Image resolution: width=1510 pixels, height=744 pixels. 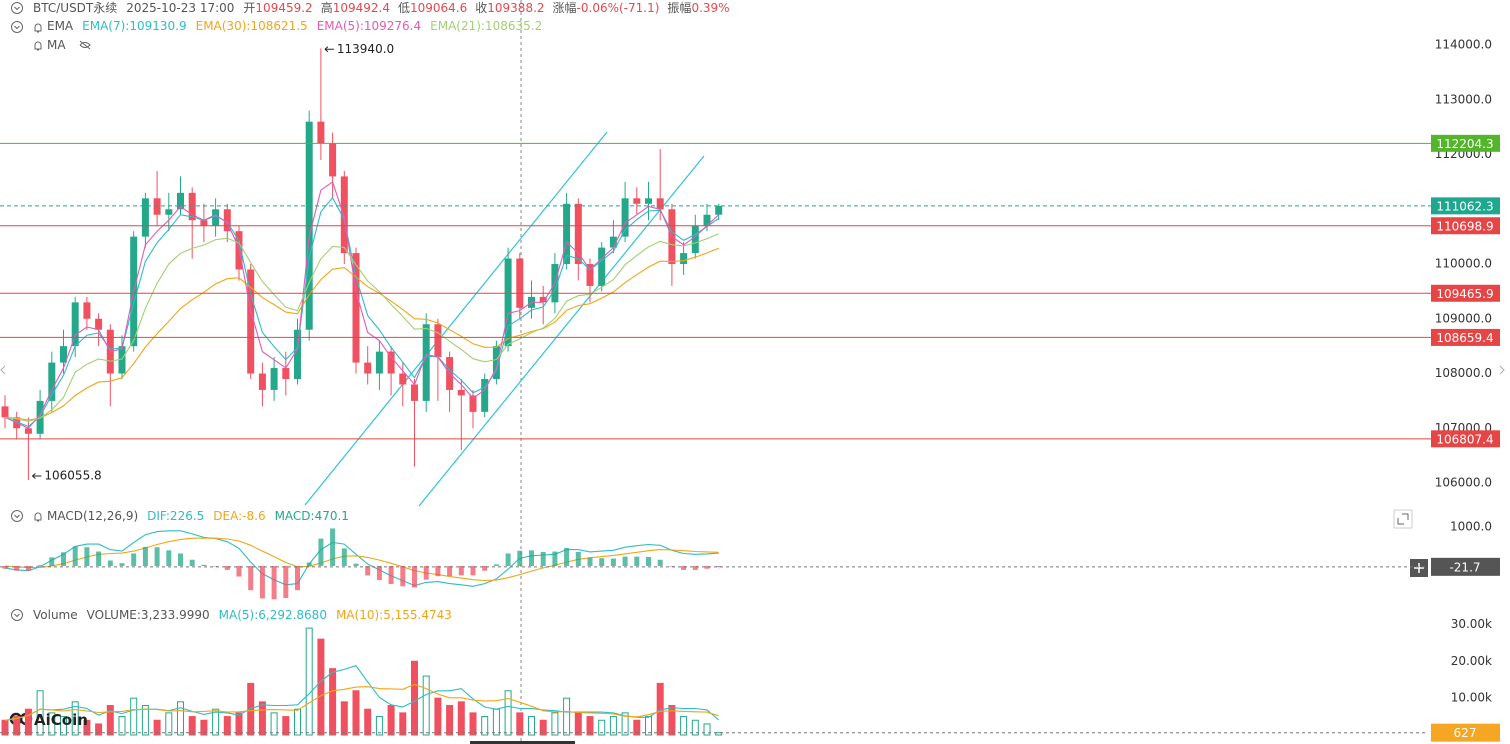 I want to click on legend-entry: MACD:470.1, so click(x=311, y=516).